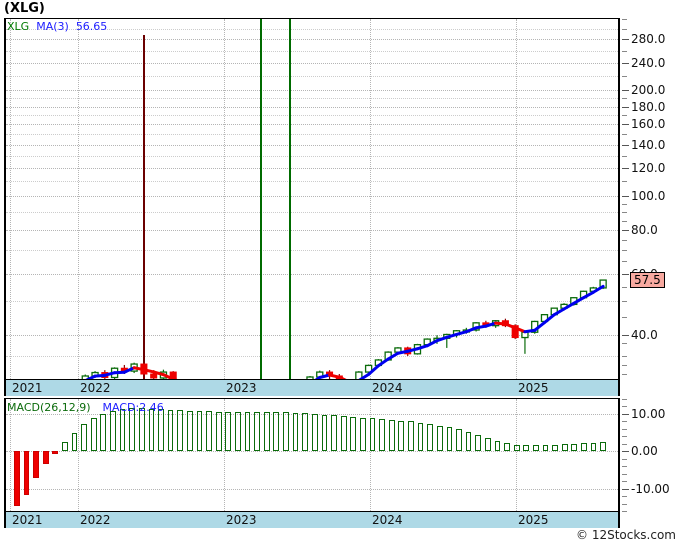  I want to click on signal-line-sell, so click(143, 207).